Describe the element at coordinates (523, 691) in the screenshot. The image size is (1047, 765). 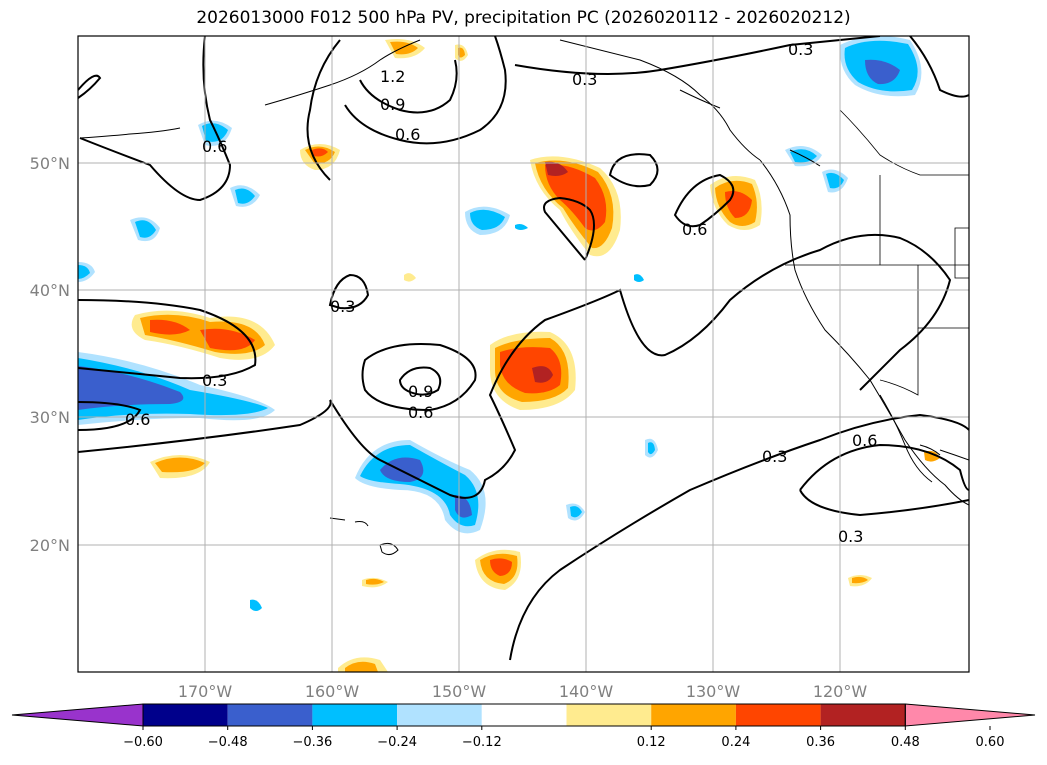
I see `longitude-labels: 170°W 160°W 150°W 140°W 130°W 120°W` at that location.